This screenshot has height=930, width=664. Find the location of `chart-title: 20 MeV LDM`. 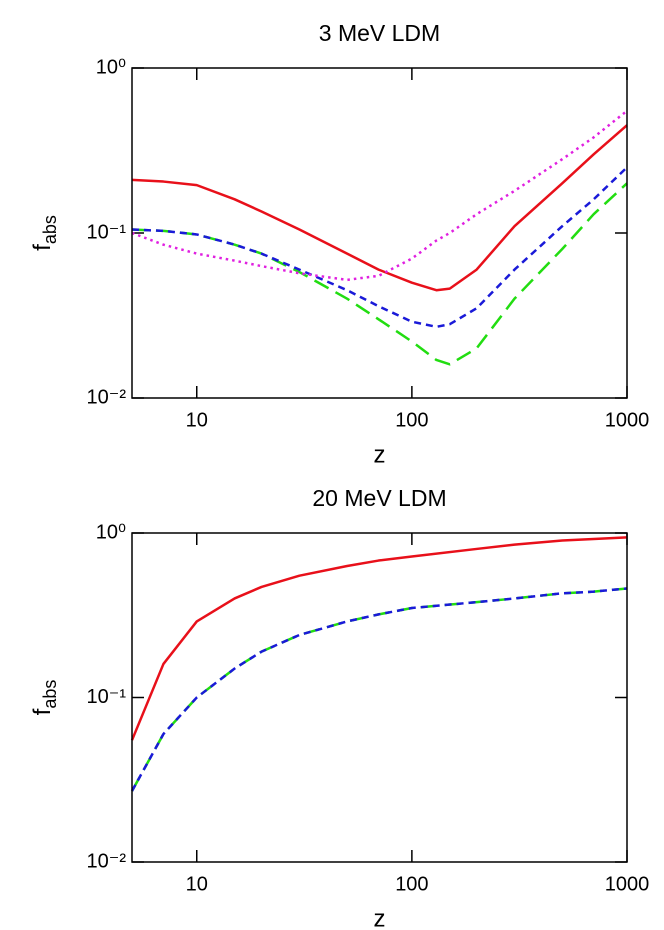

chart-title: 20 MeV LDM is located at coordinates (379, 498).